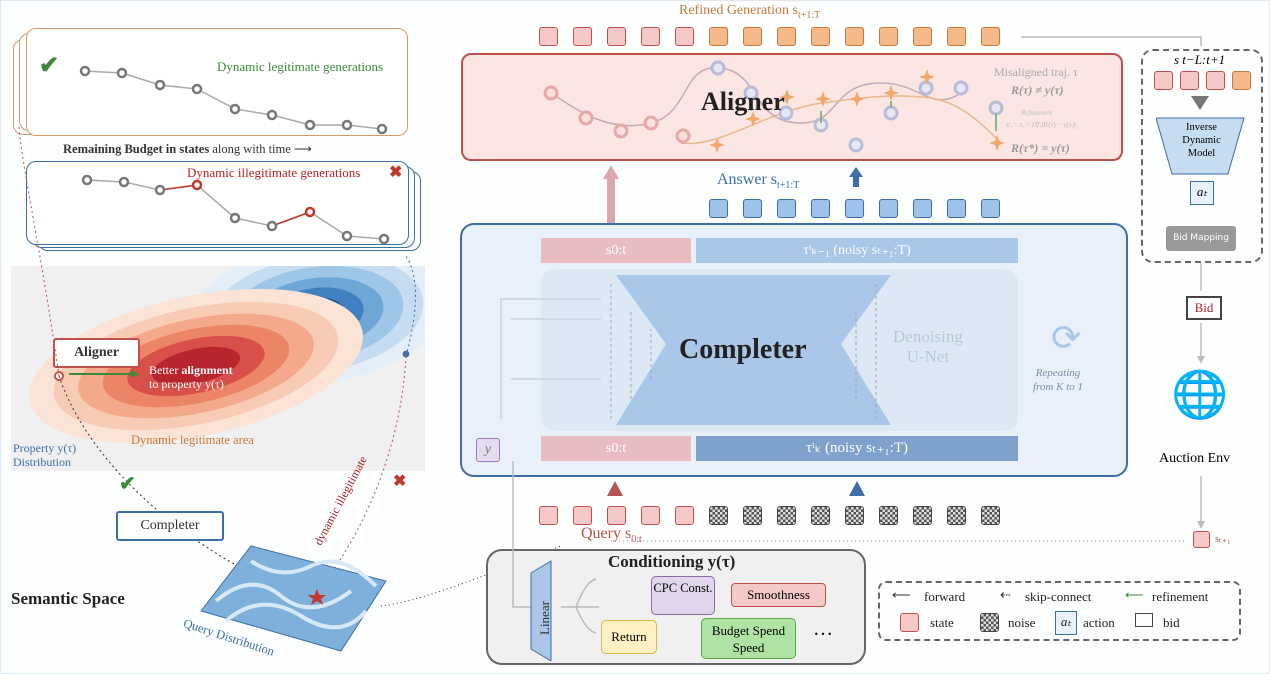 This screenshot has height=674, width=1270. I want to click on bid-box: Bid, so click(1204, 308).